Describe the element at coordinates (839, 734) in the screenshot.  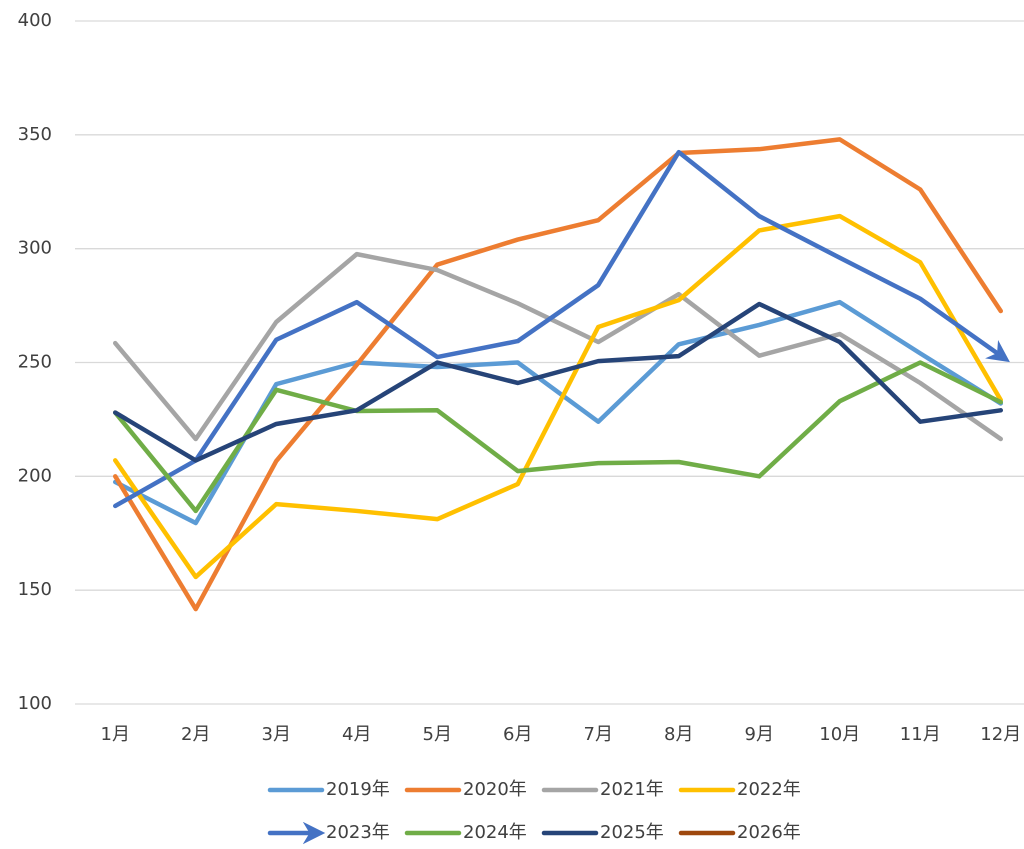
I see `x-tick-label: 10月` at that location.